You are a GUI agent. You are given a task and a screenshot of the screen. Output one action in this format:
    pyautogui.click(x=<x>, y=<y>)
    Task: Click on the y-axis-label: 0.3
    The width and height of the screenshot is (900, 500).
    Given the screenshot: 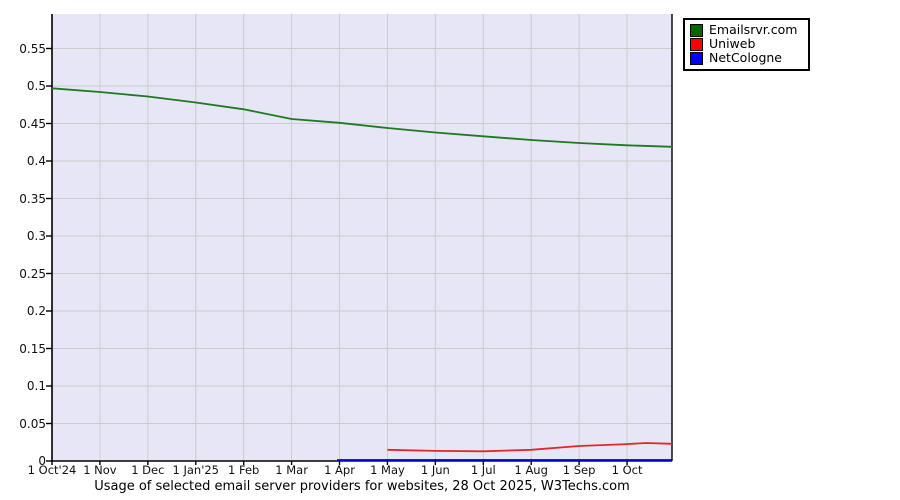 What is the action you would take?
    pyautogui.click(x=36, y=236)
    